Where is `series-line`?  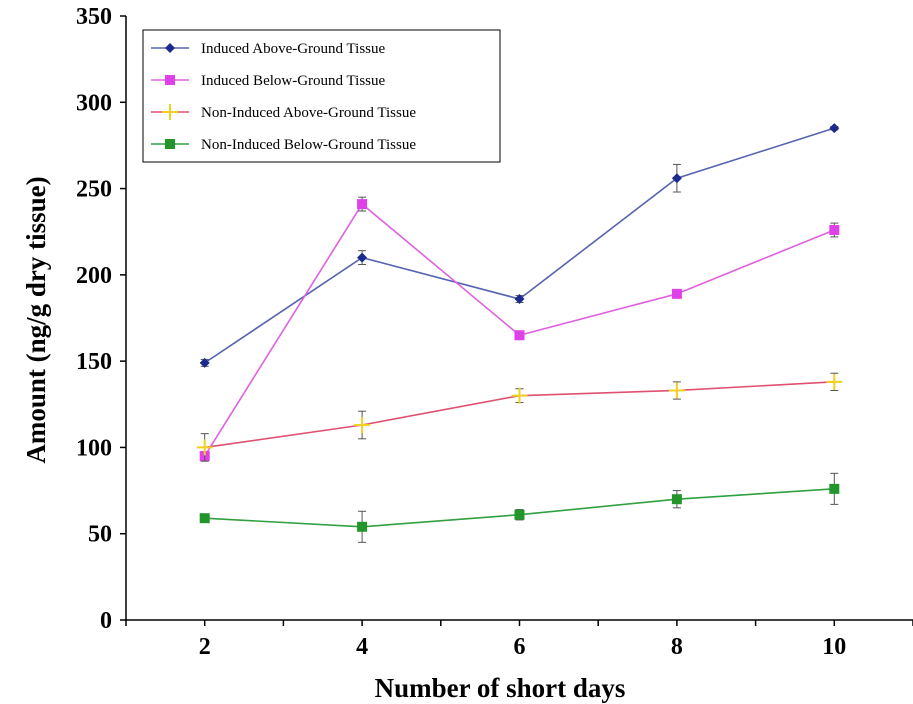 series-line is located at coordinates (519, 508).